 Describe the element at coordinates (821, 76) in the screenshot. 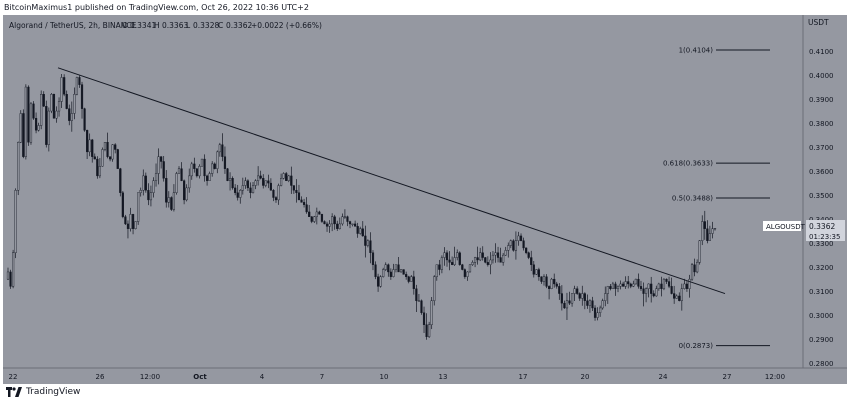

I see `y-tick-label: 0.4000` at that location.